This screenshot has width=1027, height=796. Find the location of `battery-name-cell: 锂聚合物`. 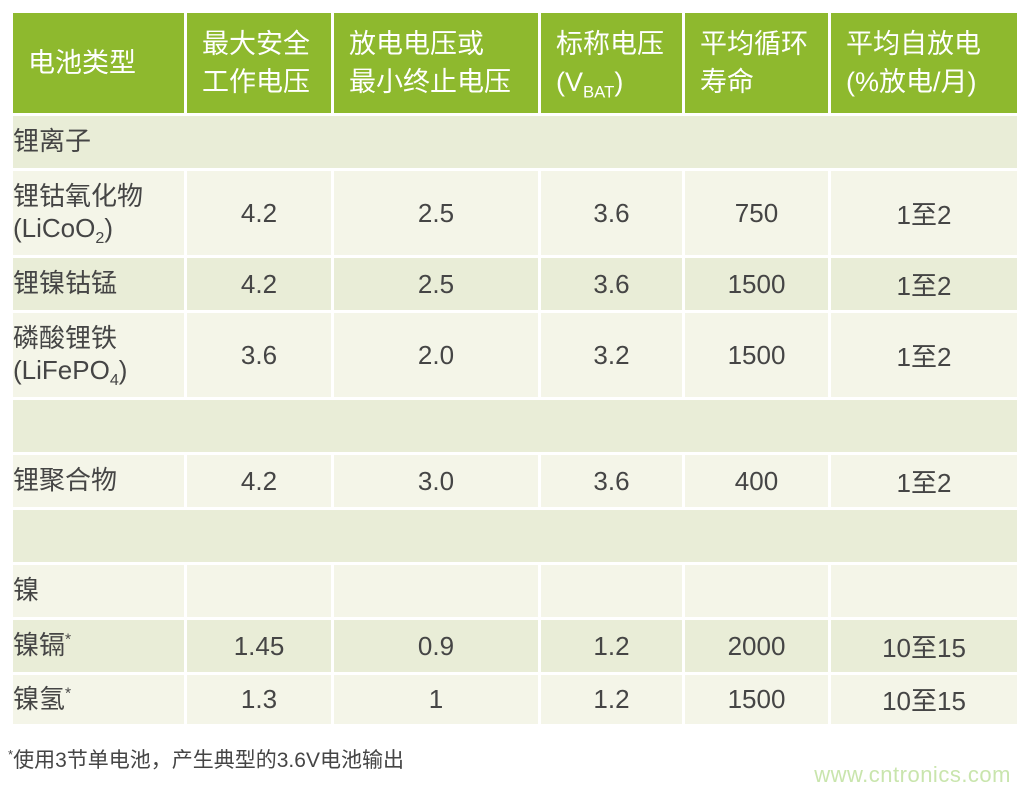

battery-name-cell: 锂聚合物 is located at coordinates (98, 481).